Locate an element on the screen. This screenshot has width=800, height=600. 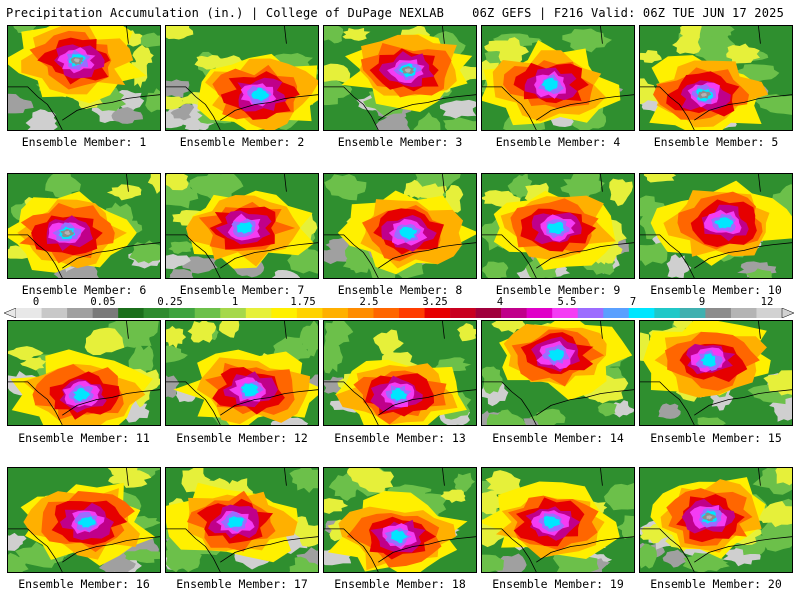
ensemble-member-label: Ensemble Member: 8 is located at coordinates (400, 290).